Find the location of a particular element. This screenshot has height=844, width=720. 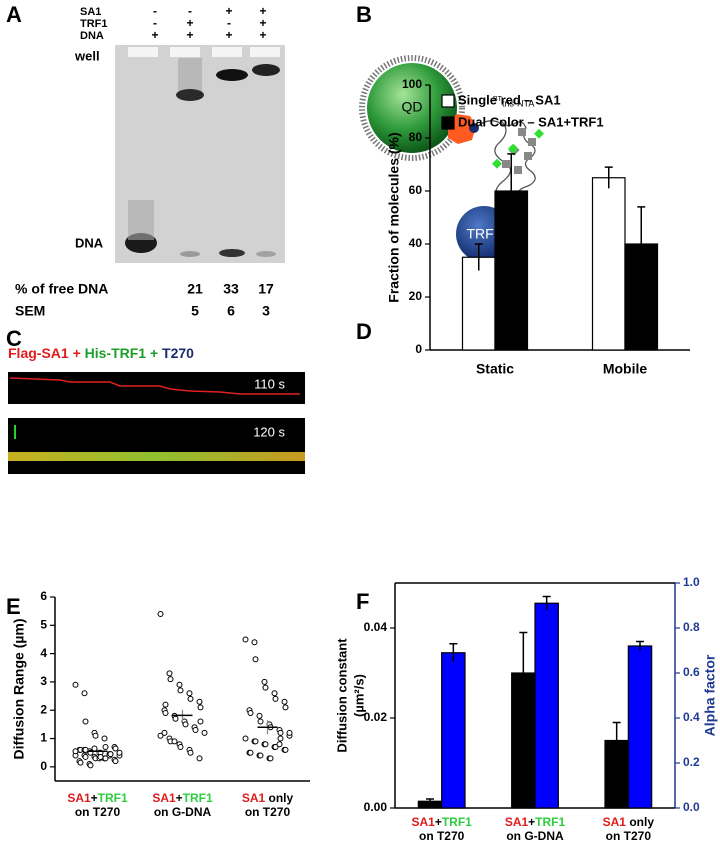

y-tick-label: 0.2 is located at coordinates (691, 762).